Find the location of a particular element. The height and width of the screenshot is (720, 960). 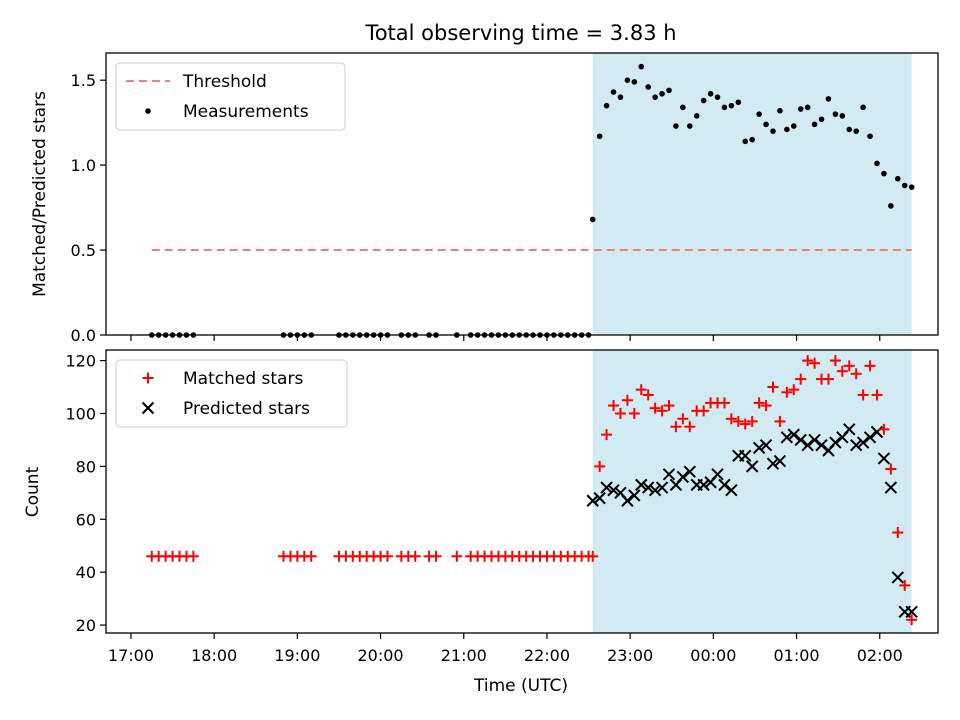

top-y-tick-label: 1.0 is located at coordinates (83, 165).